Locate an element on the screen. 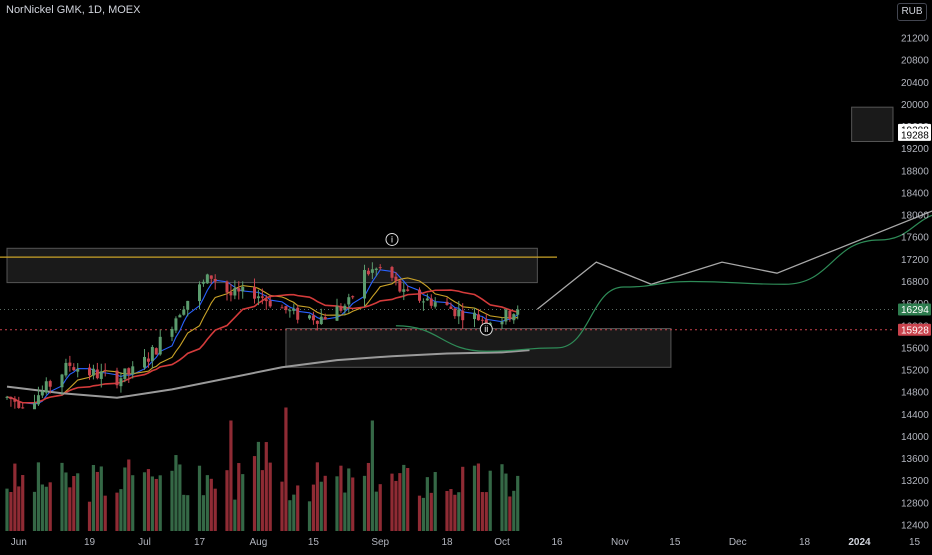  wave-label-text: ii is located at coordinates (486, 329).